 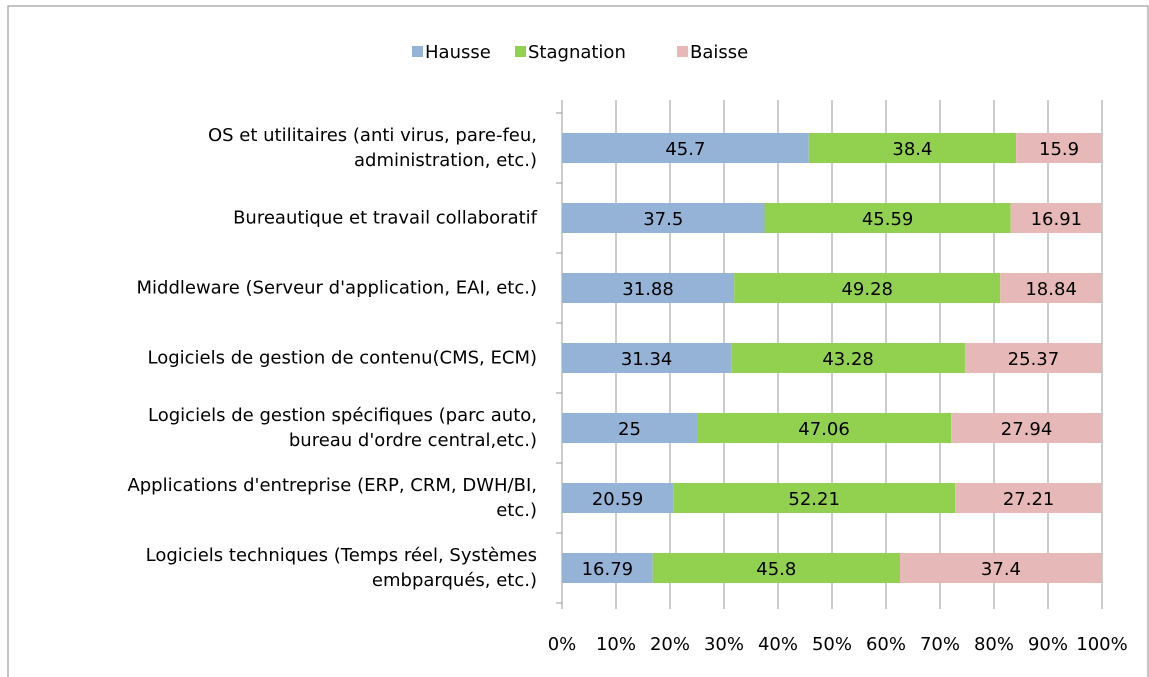 I want to click on x-tick-label: 90%, so click(x=1048, y=644).